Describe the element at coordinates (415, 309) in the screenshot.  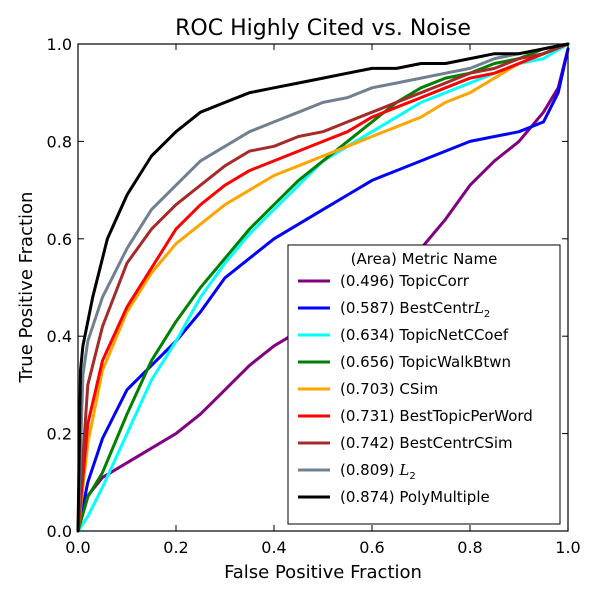
I see `legend-entry-label: (0.587) BestCentrL2` at that location.